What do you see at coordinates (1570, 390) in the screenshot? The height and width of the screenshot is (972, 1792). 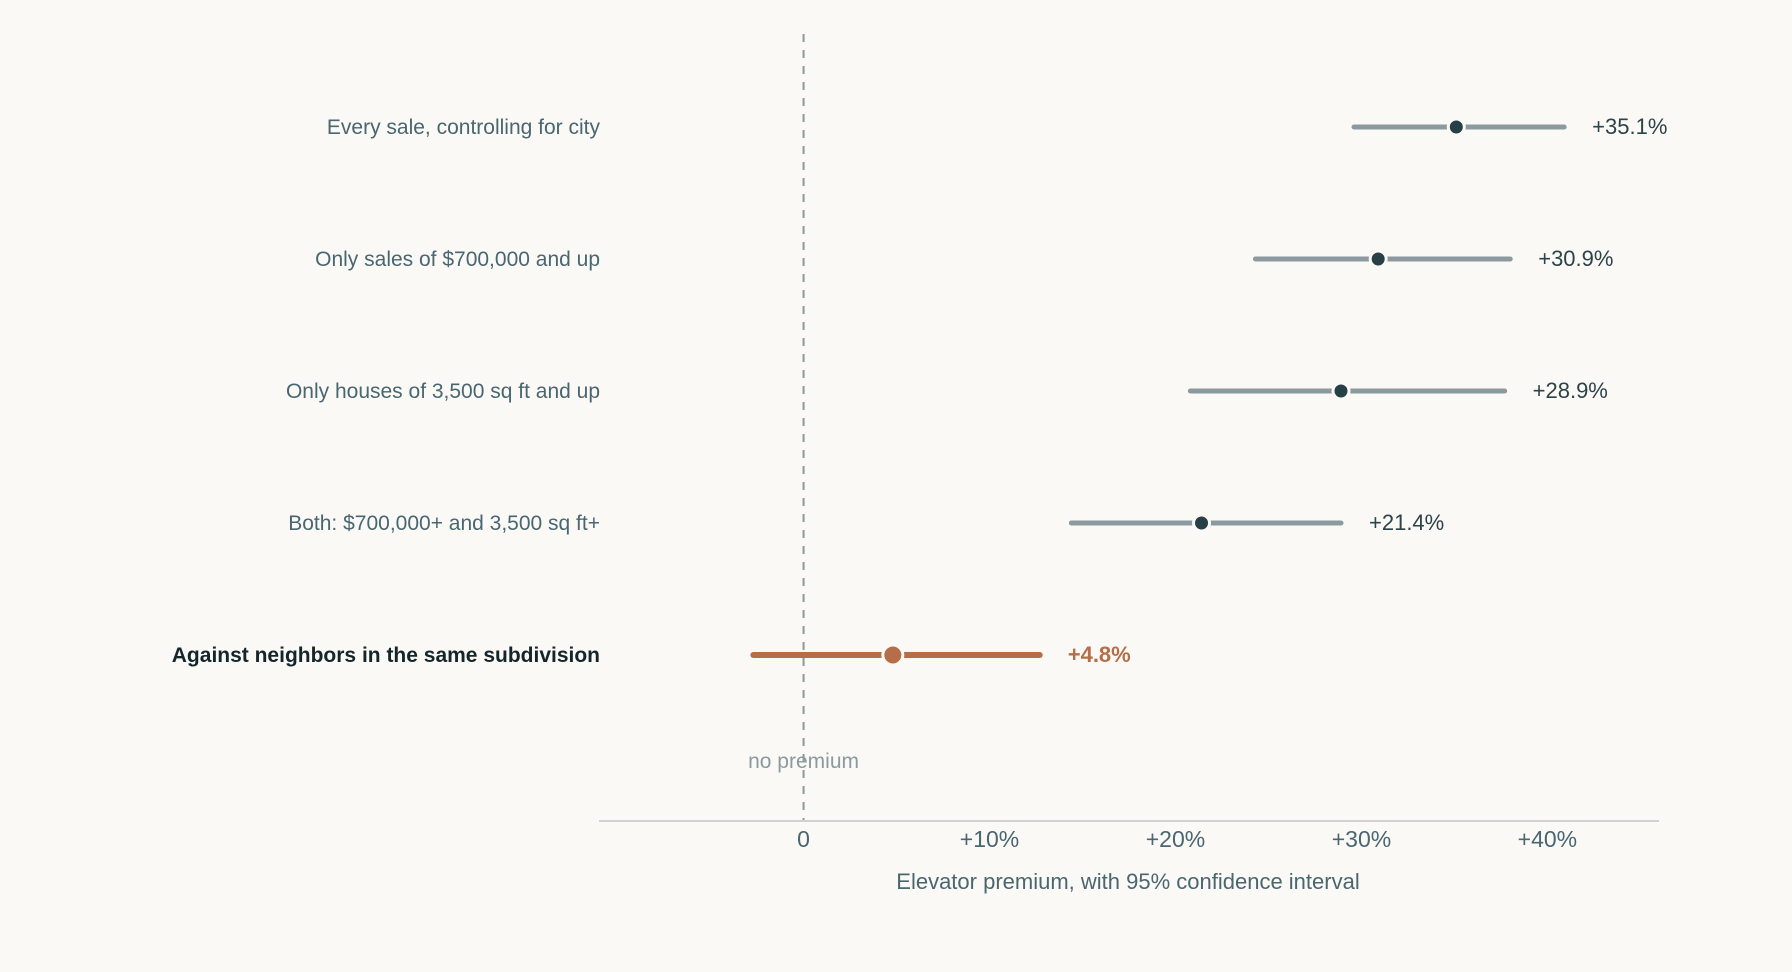 I see `value-label: +28.9%` at bounding box center [1570, 390].